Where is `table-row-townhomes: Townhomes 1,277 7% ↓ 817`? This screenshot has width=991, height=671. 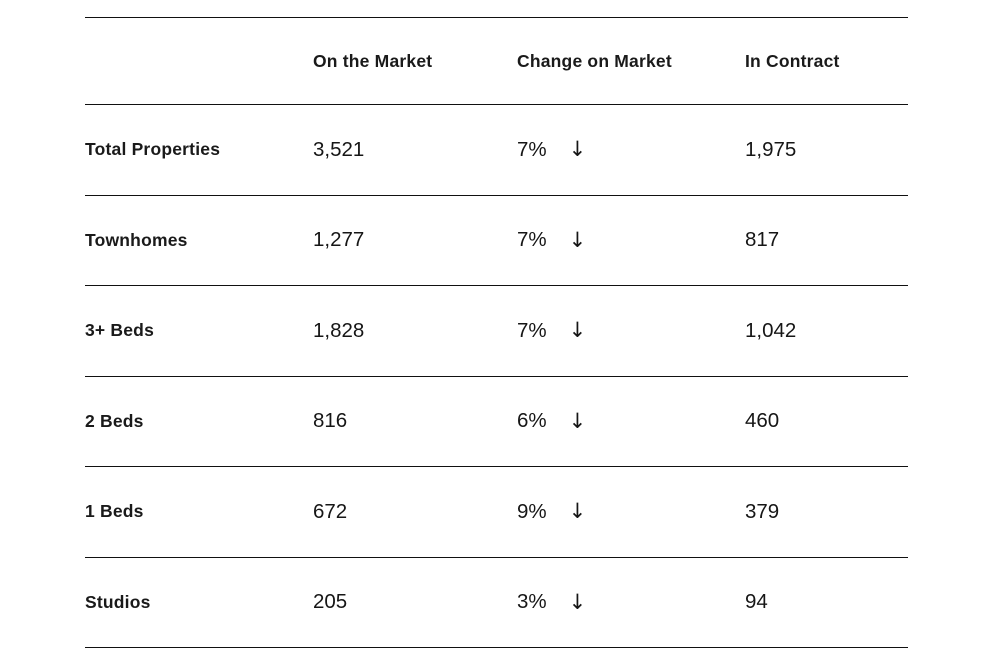 table-row-townhomes: Townhomes 1,277 7% ↓ 817 is located at coordinates (496, 240).